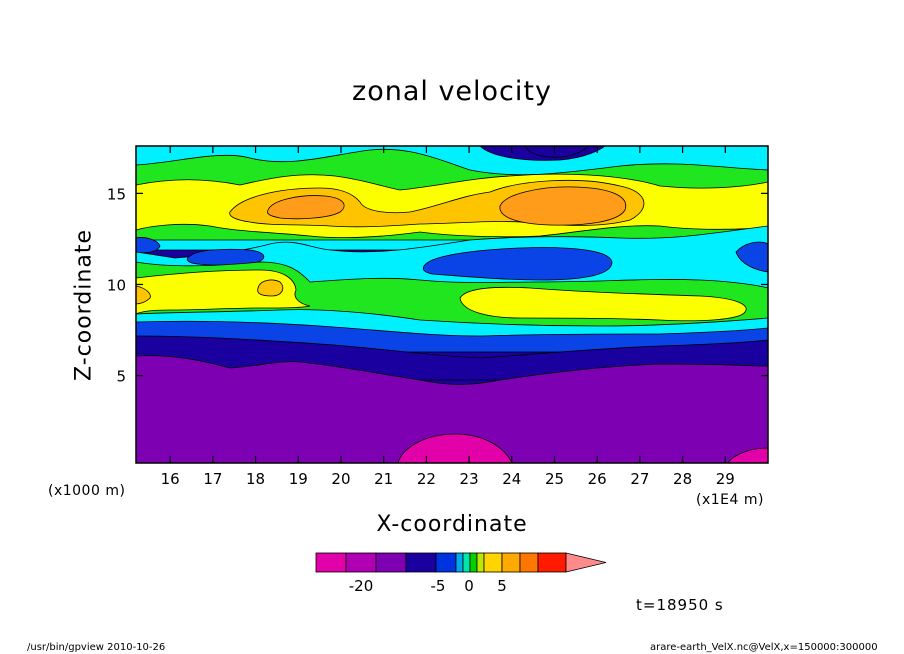  Describe the element at coordinates (556, 152) in the screenshot. I see `cap-navy-top` at that location.